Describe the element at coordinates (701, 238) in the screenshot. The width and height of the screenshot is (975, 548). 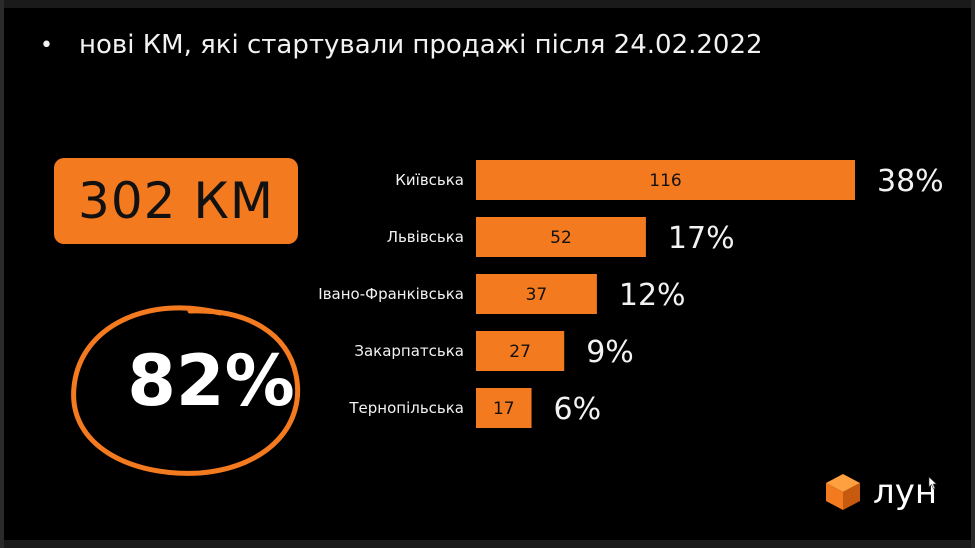
I see `bar-percent-label: 17%` at that location.